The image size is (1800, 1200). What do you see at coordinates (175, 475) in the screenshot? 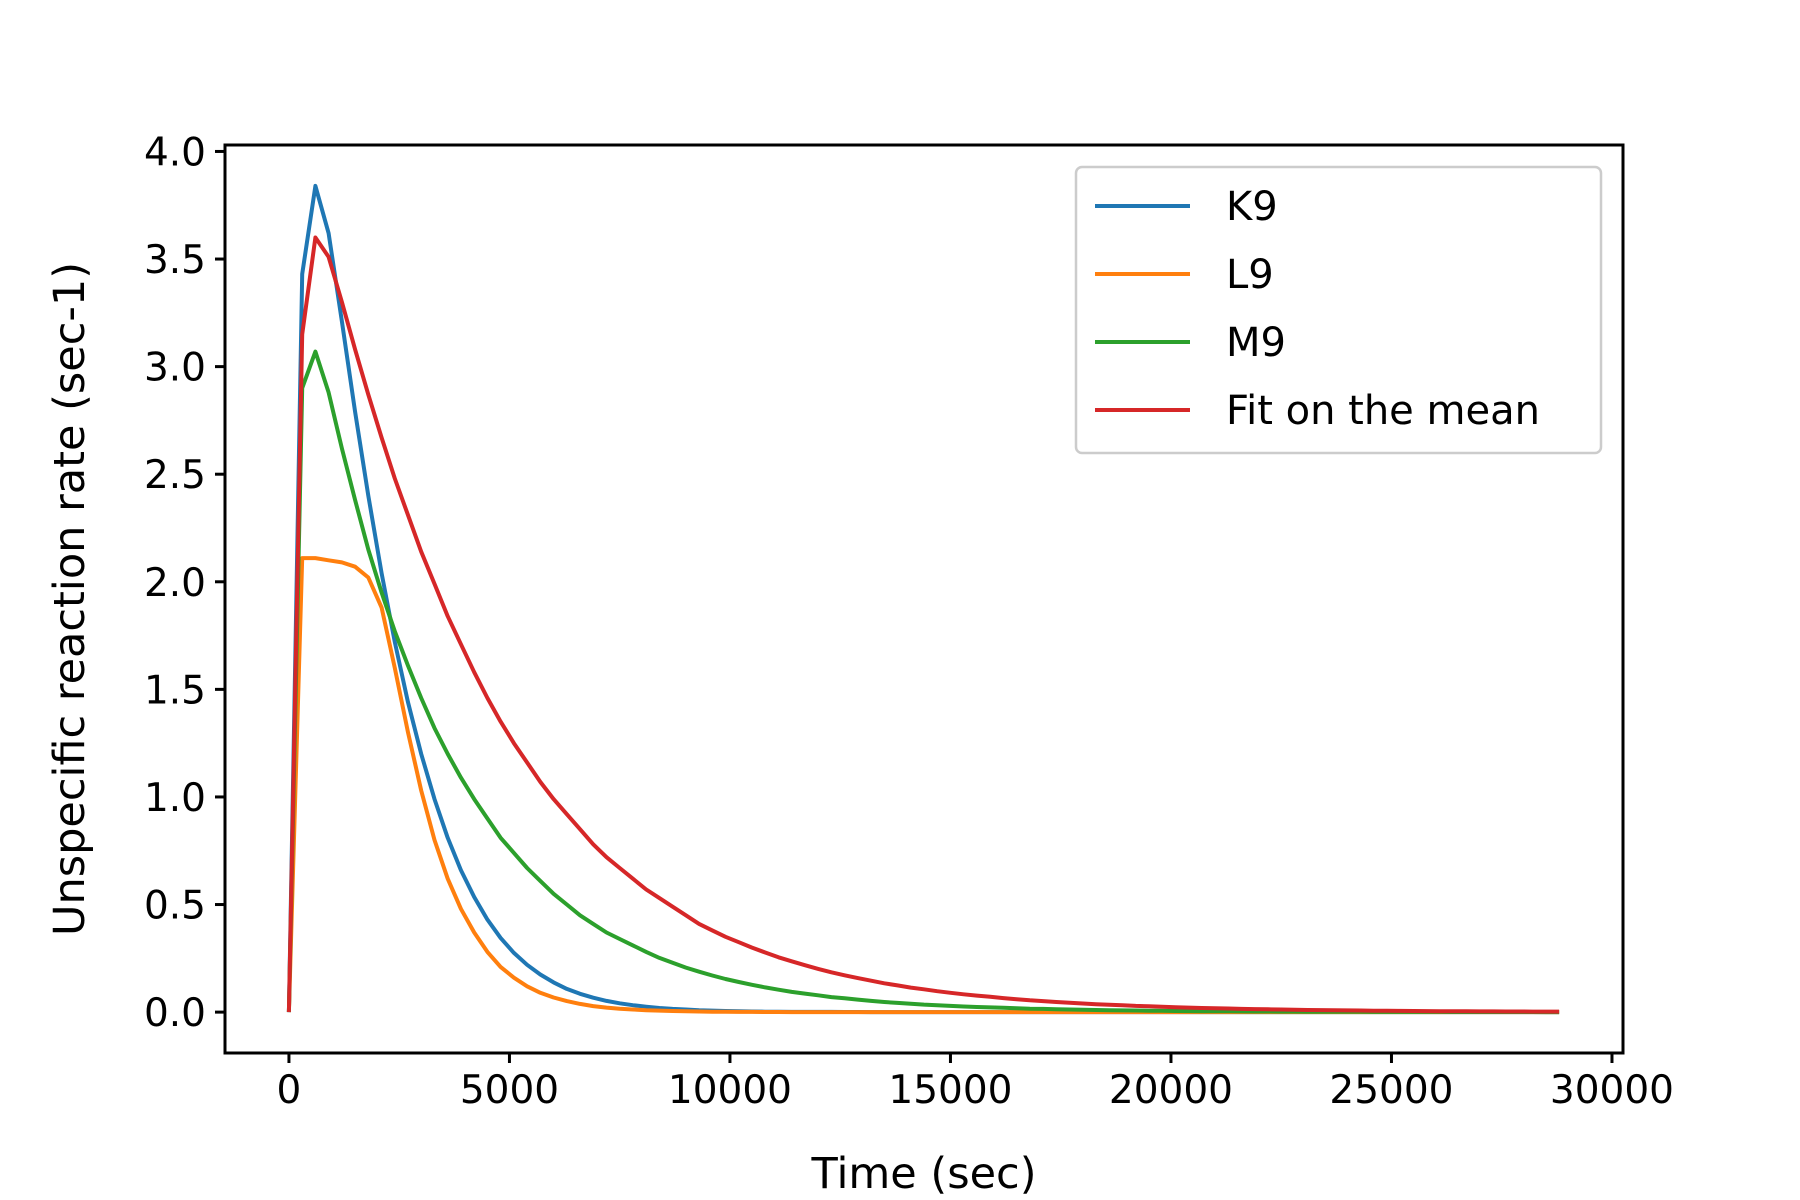
I see `y-tick-label: 2.5` at bounding box center [175, 475].